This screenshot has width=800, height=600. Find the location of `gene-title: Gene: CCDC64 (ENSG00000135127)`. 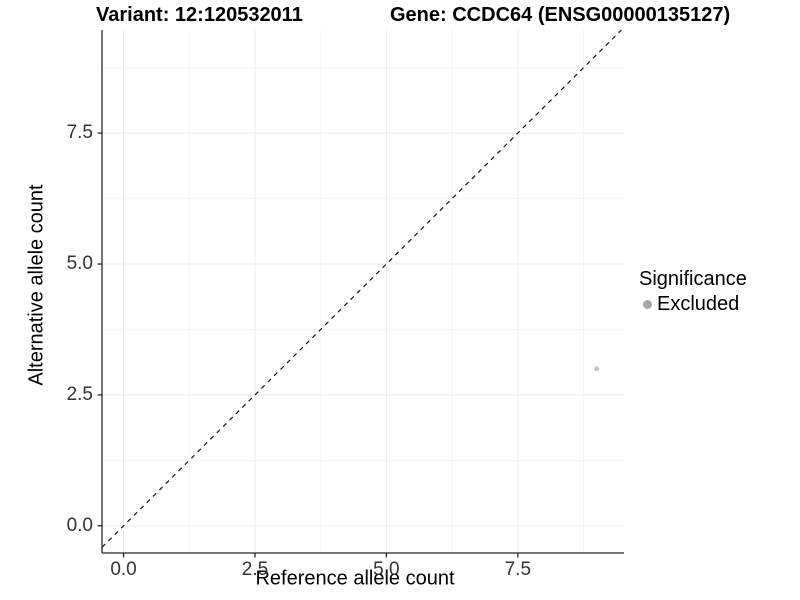

gene-title: Gene: CCDC64 (ENSG00000135127) is located at coordinates (560, 15).